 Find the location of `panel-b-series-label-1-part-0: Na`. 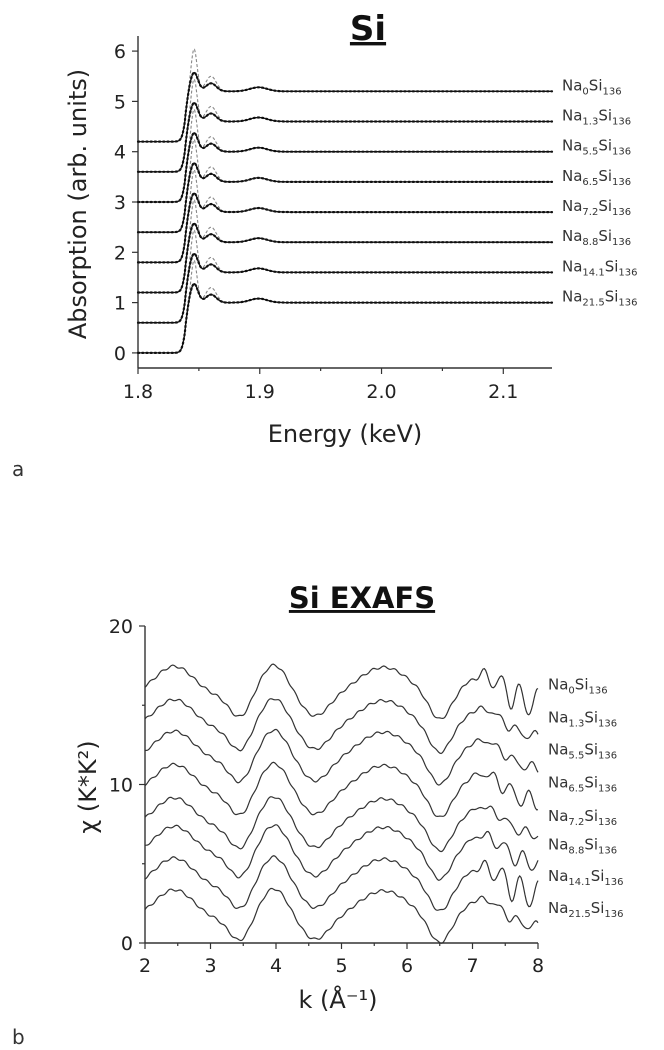

panel-b-series-label-1-part-0: Na is located at coordinates (558, 718).